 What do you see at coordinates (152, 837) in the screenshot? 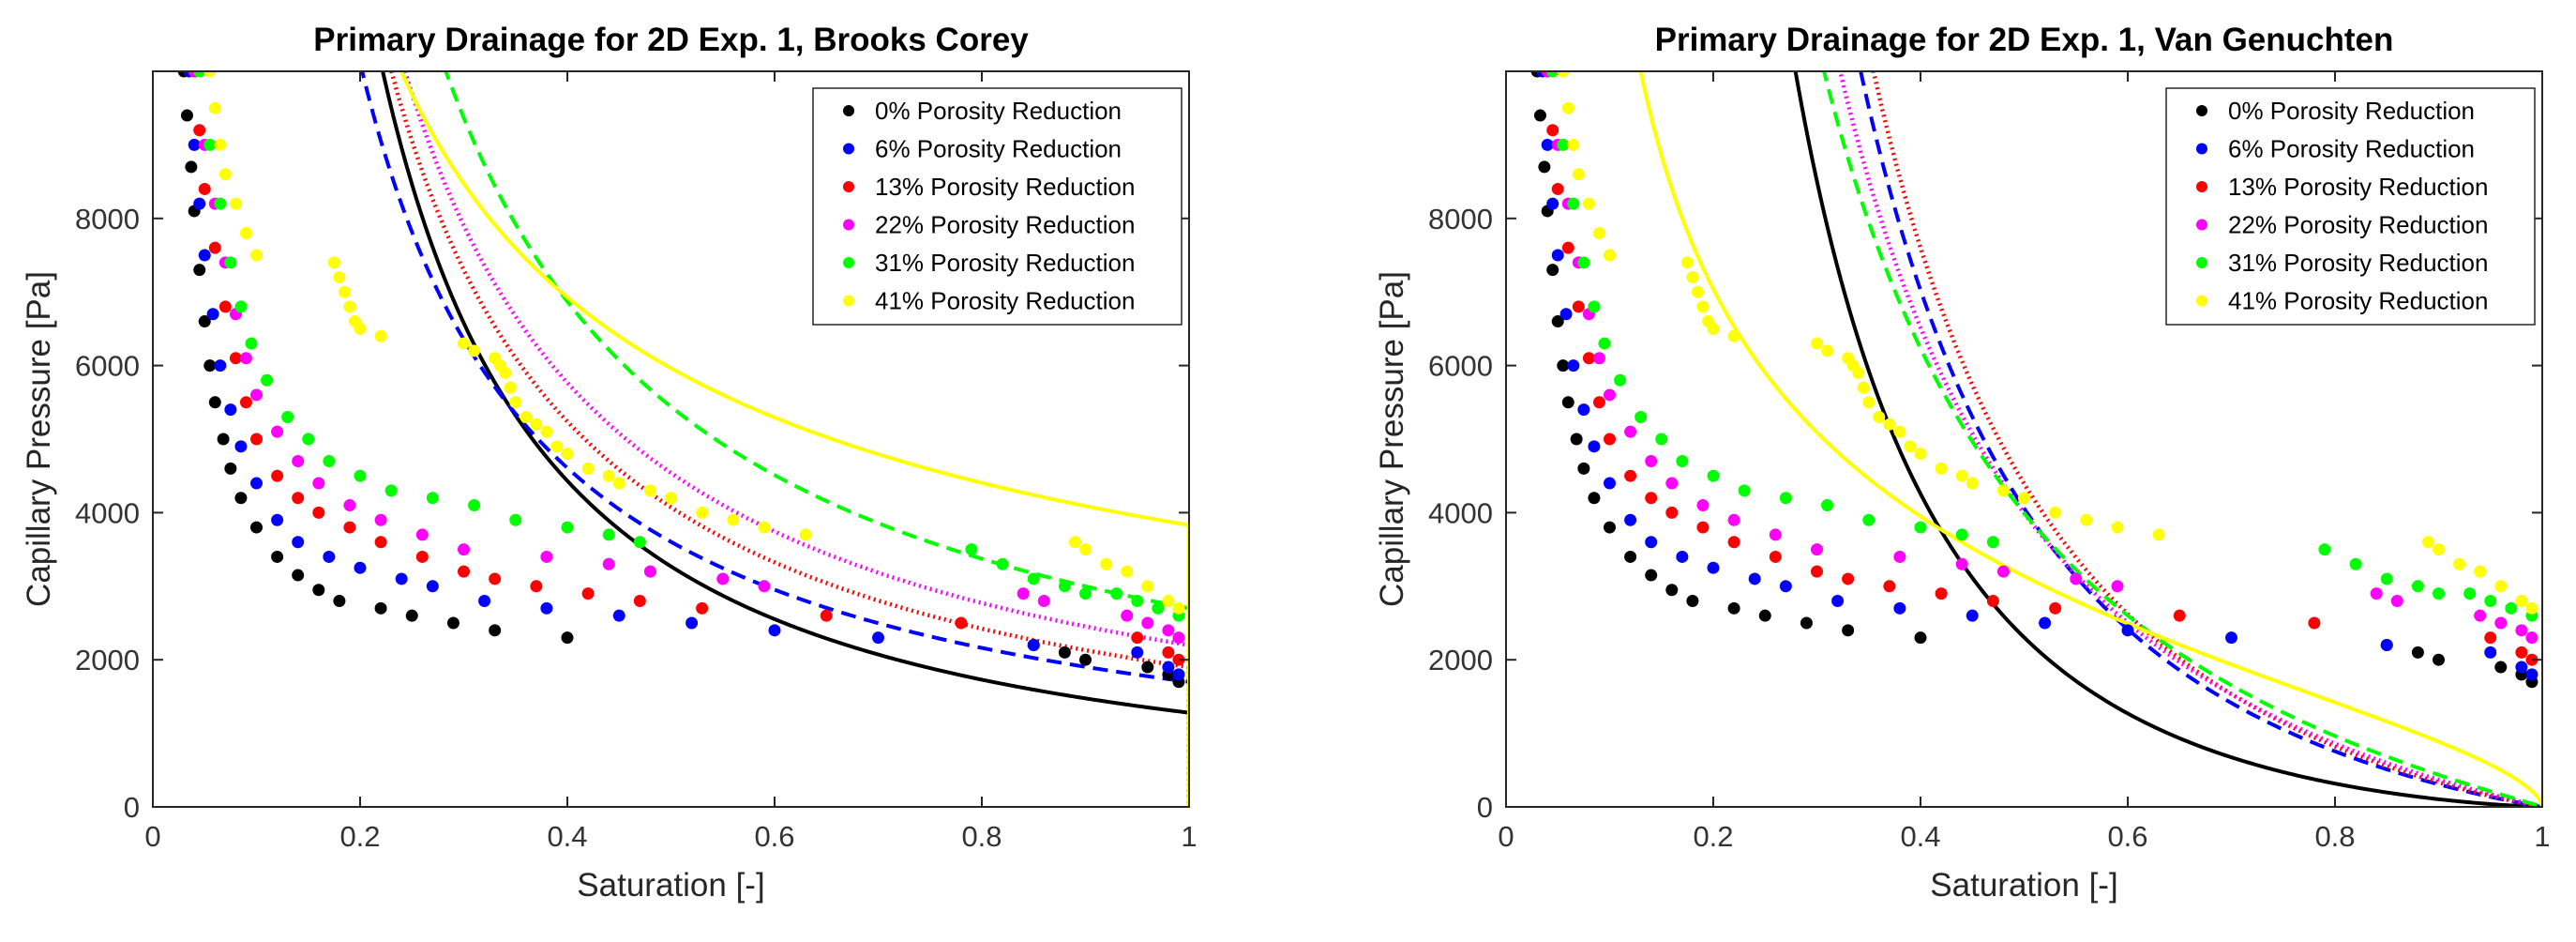
I see `x-tick-label: 0` at bounding box center [152, 837].